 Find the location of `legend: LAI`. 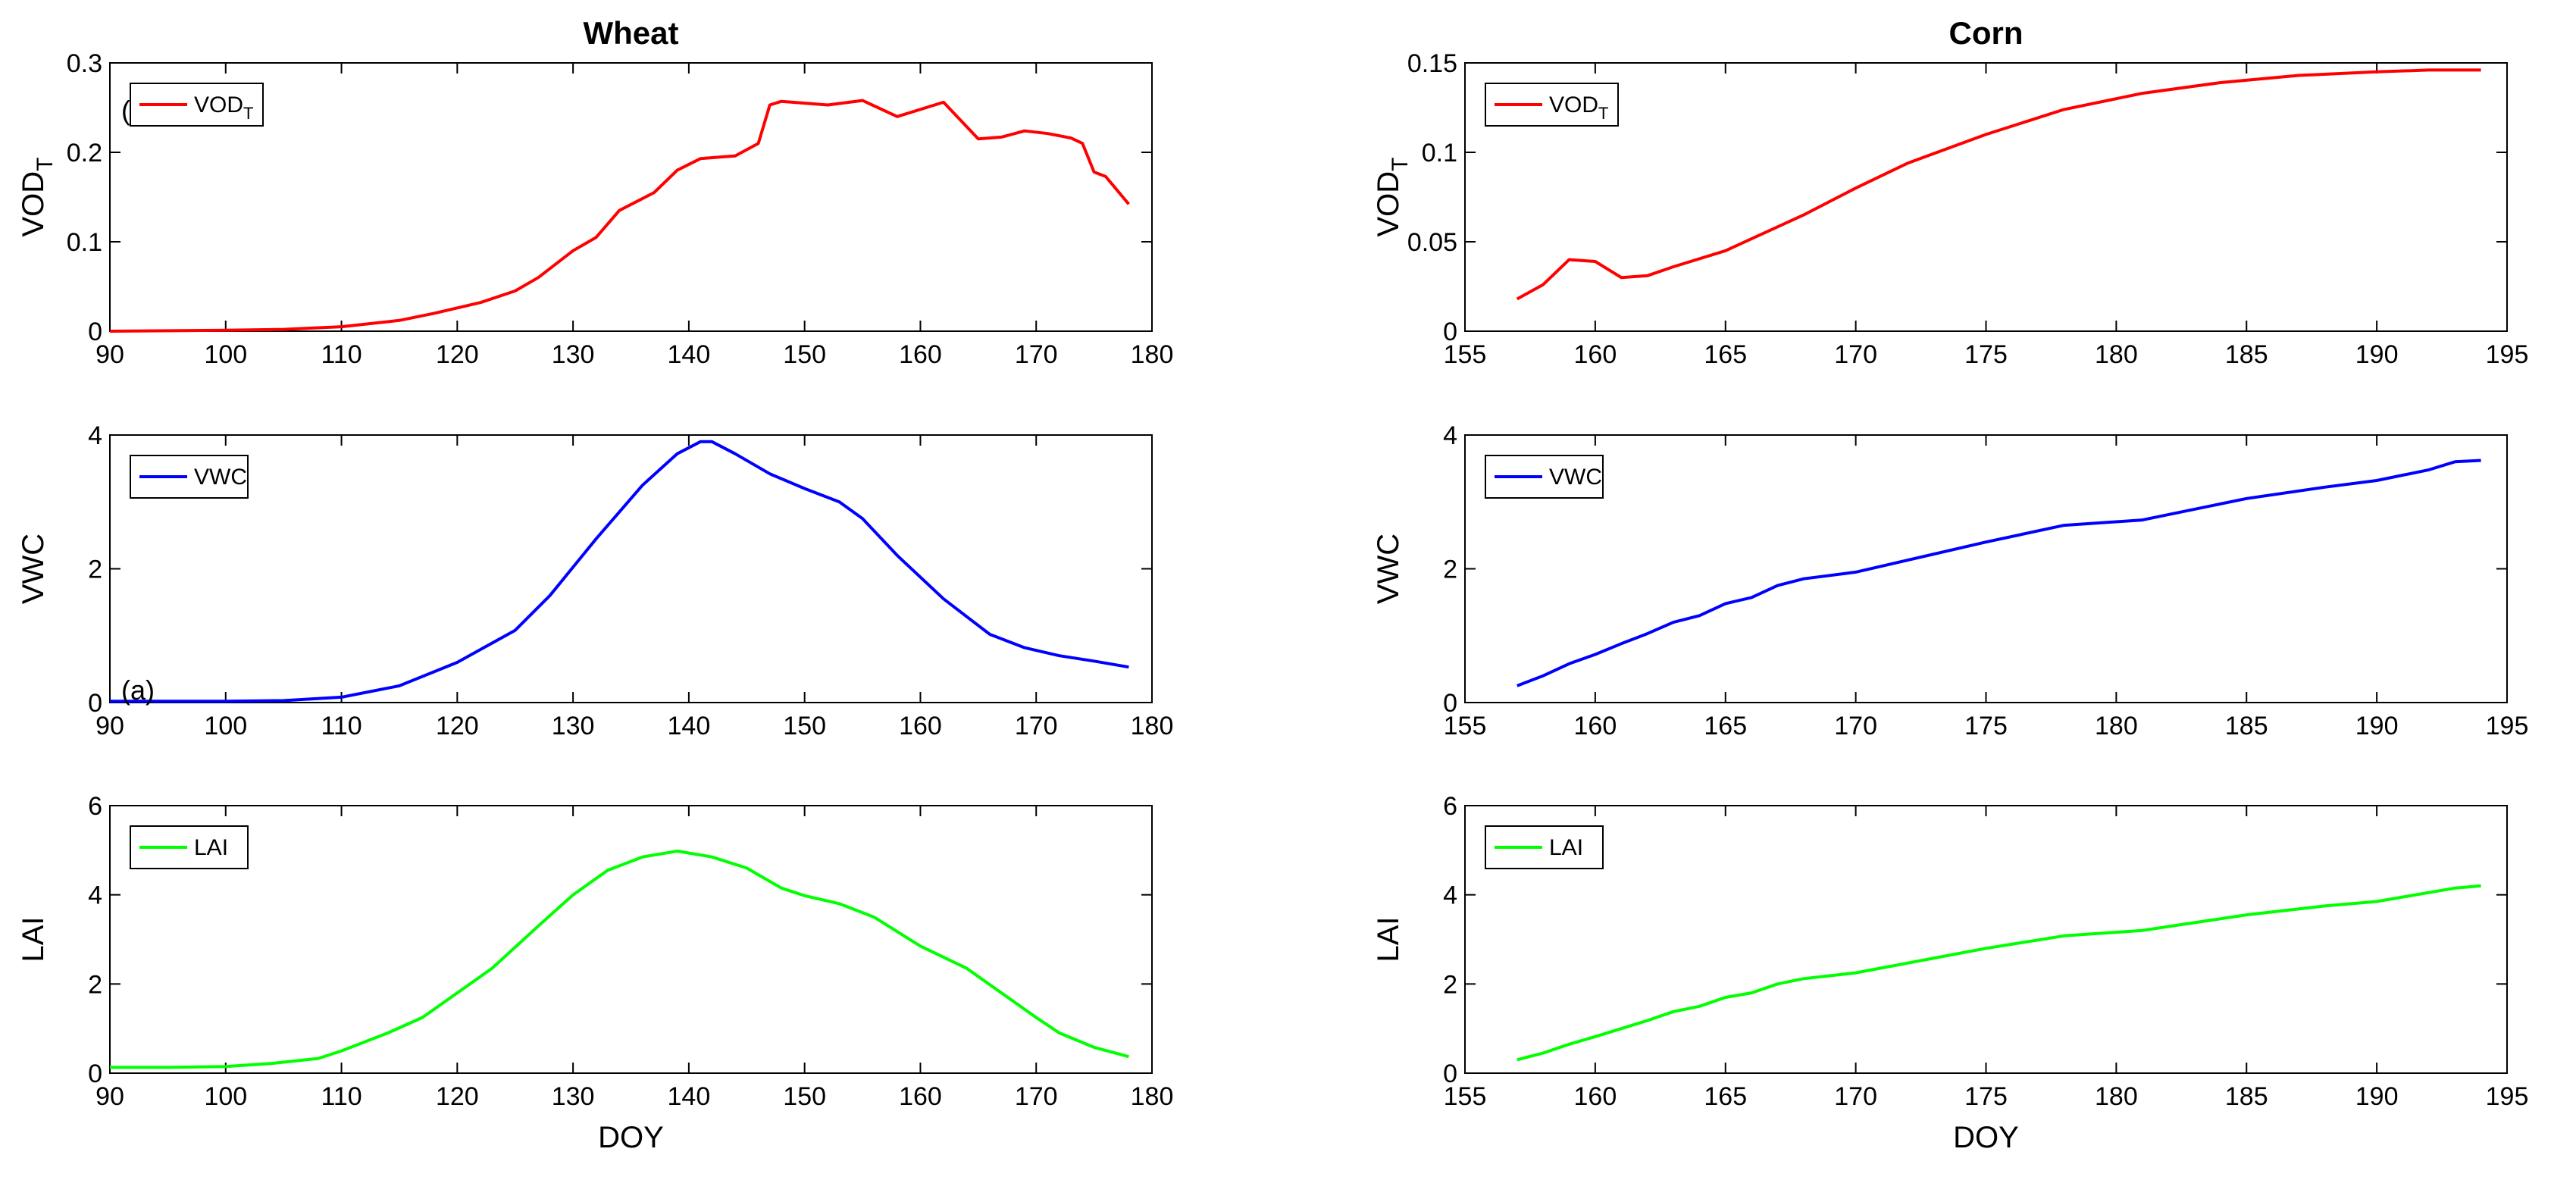

legend: LAI is located at coordinates (1544, 847).